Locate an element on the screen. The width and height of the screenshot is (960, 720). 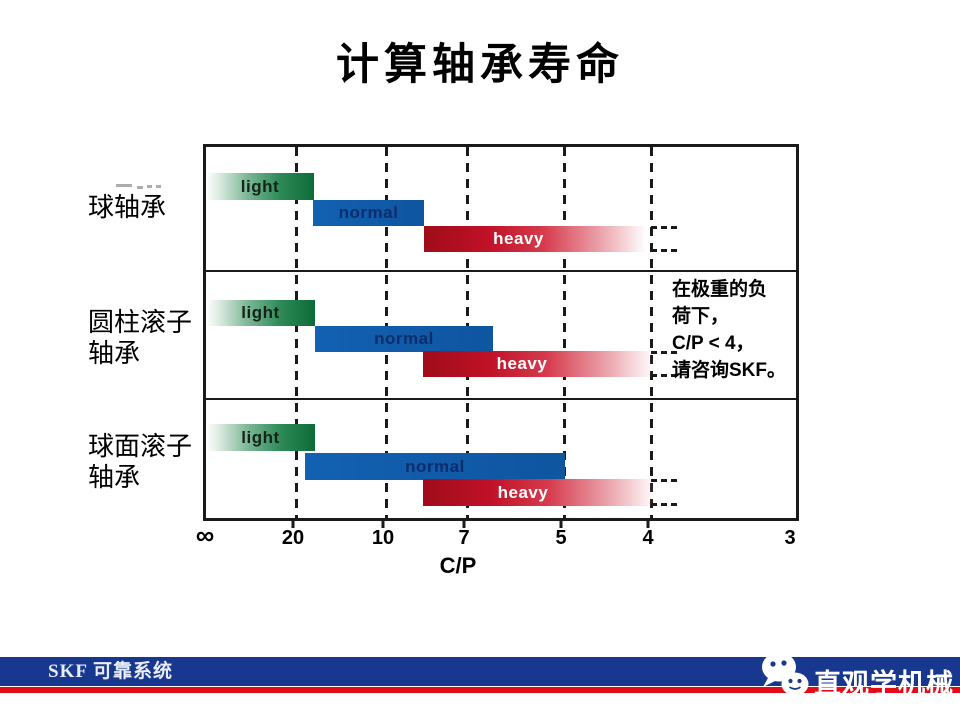
x-tick-label: ∞ is located at coordinates (205, 535).